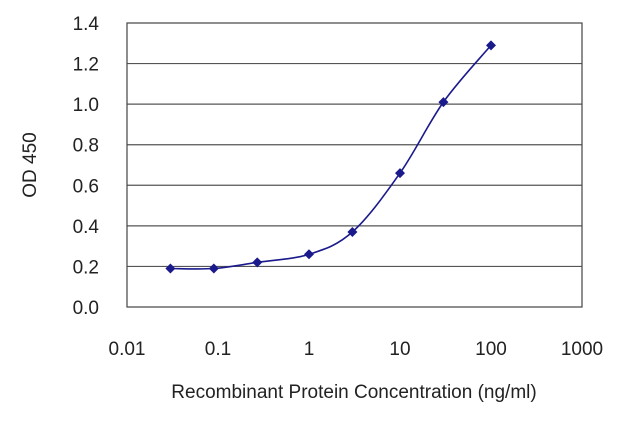  Describe the element at coordinates (218, 349) in the screenshot. I see `x-tick-label: 0.1` at that location.